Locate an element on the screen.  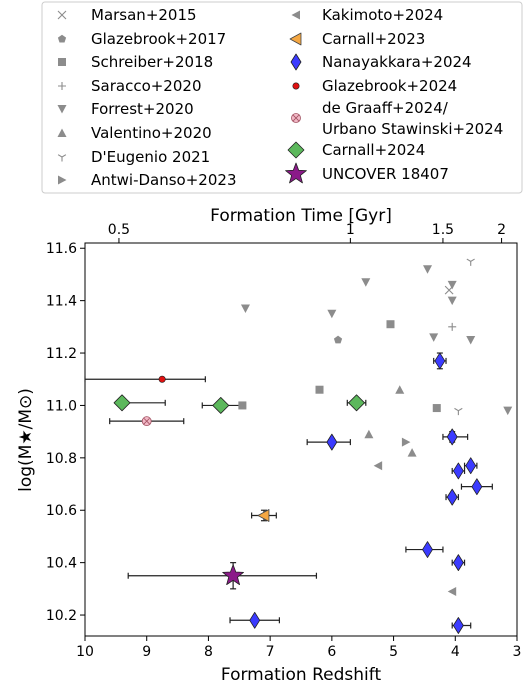
legend-label: D'Eugenio 2021 is located at coordinates (150, 157).